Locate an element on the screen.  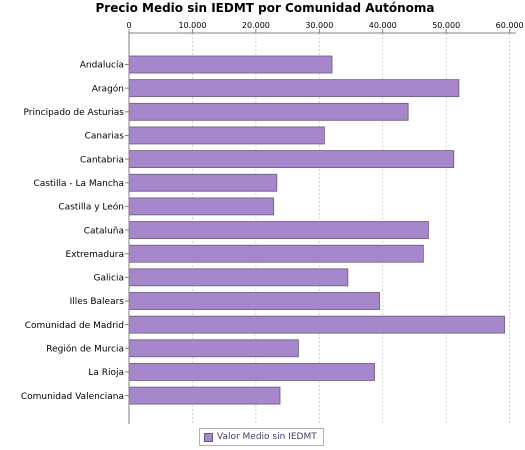
category-label: Cantabria is located at coordinates (102, 160).